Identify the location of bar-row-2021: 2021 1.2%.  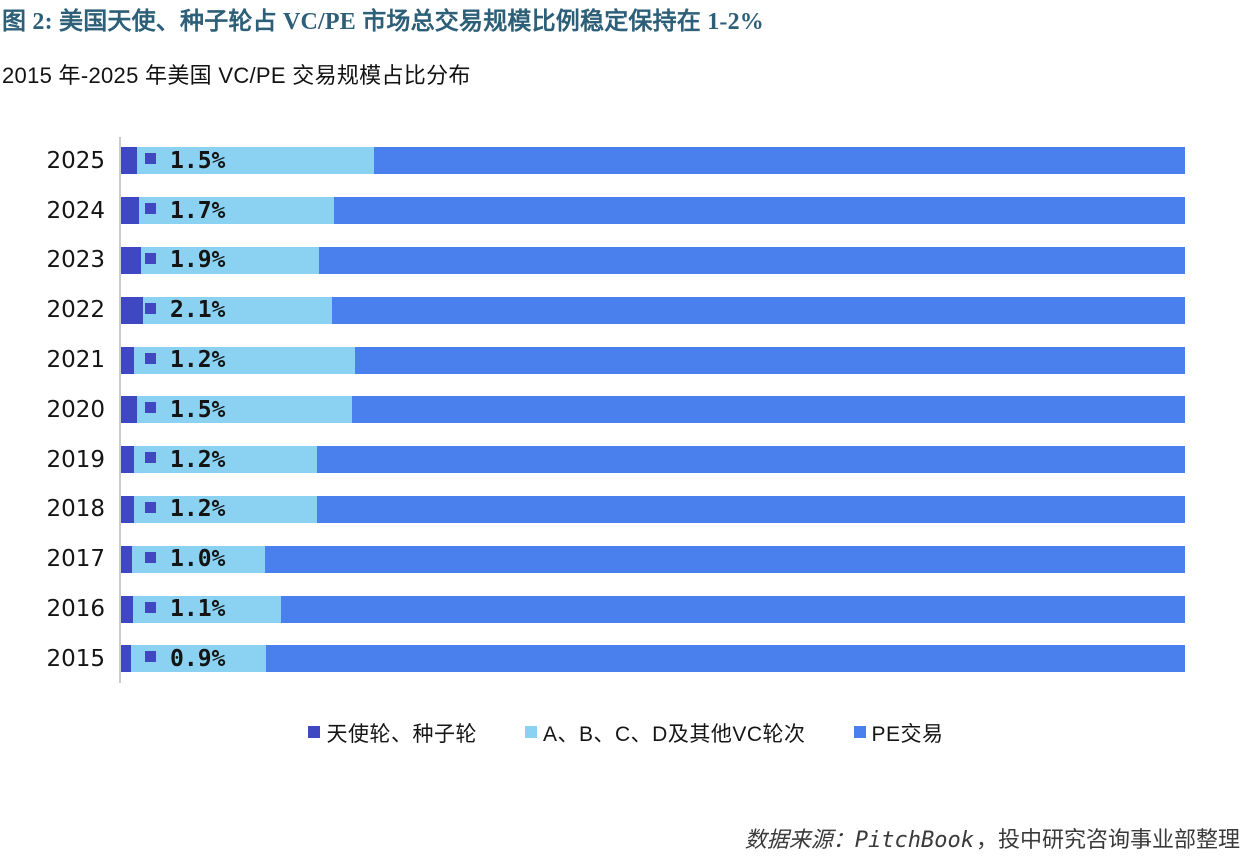
(595, 360).